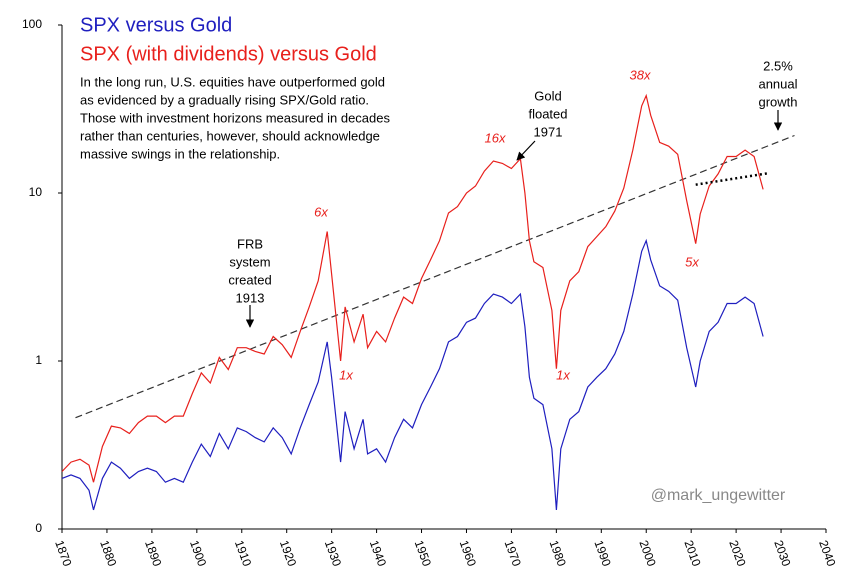 The width and height of the screenshot is (860, 588). I want to click on annotation-text: floated, so click(547, 113).